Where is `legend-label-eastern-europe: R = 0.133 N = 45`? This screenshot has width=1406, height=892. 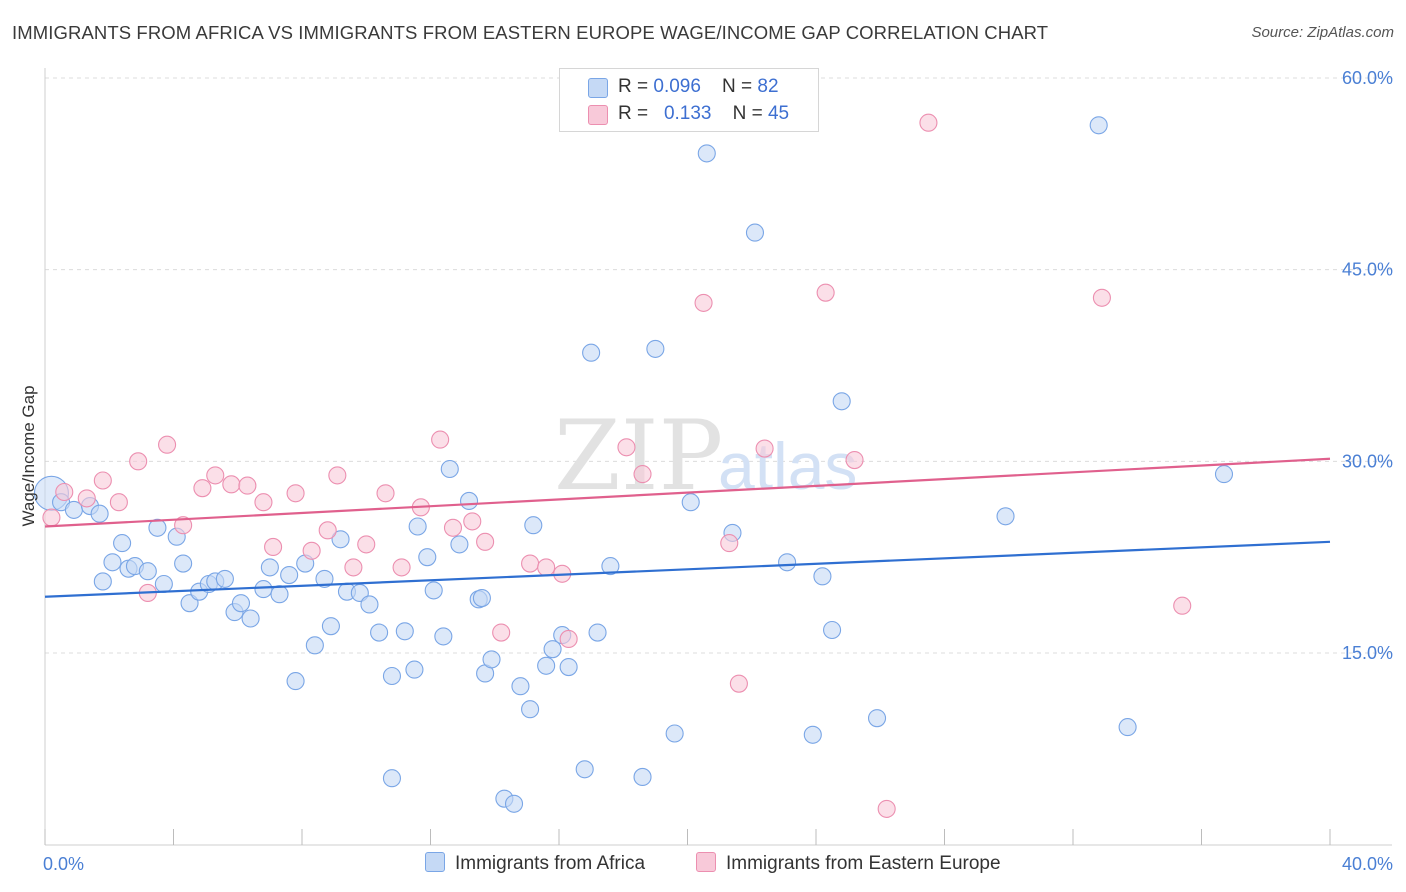 legend-label-eastern-europe: R = 0.133 N = 45 is located at coordinates (703, 114).